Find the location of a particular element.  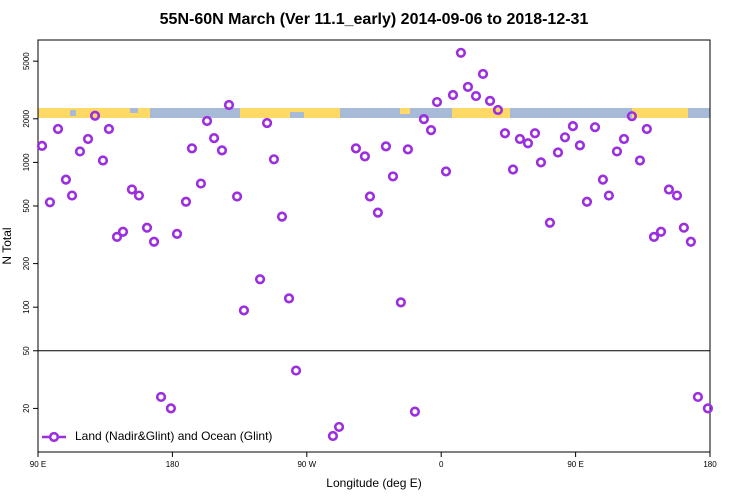

legend-marker is located at coordinates (54, 437).